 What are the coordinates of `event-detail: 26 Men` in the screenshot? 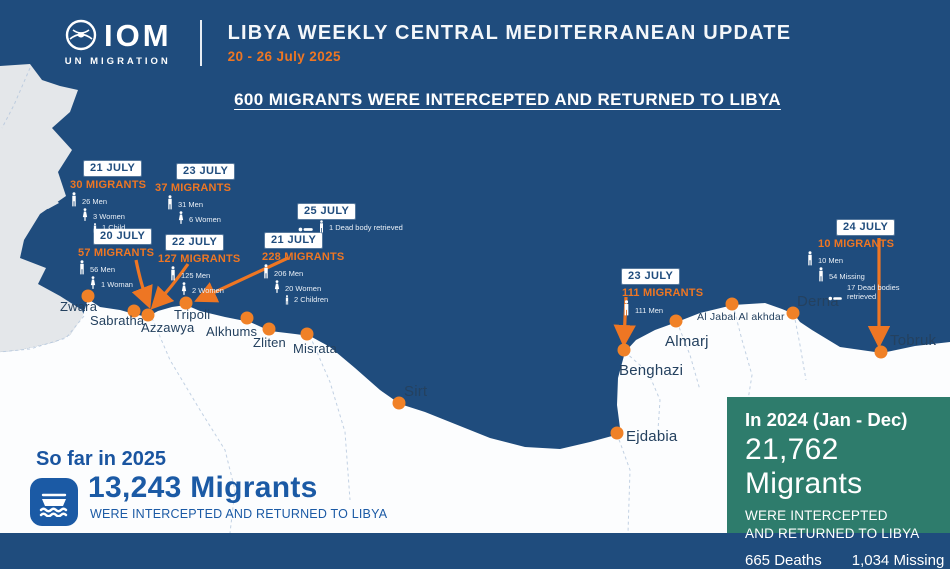 It's located at (95, 201).